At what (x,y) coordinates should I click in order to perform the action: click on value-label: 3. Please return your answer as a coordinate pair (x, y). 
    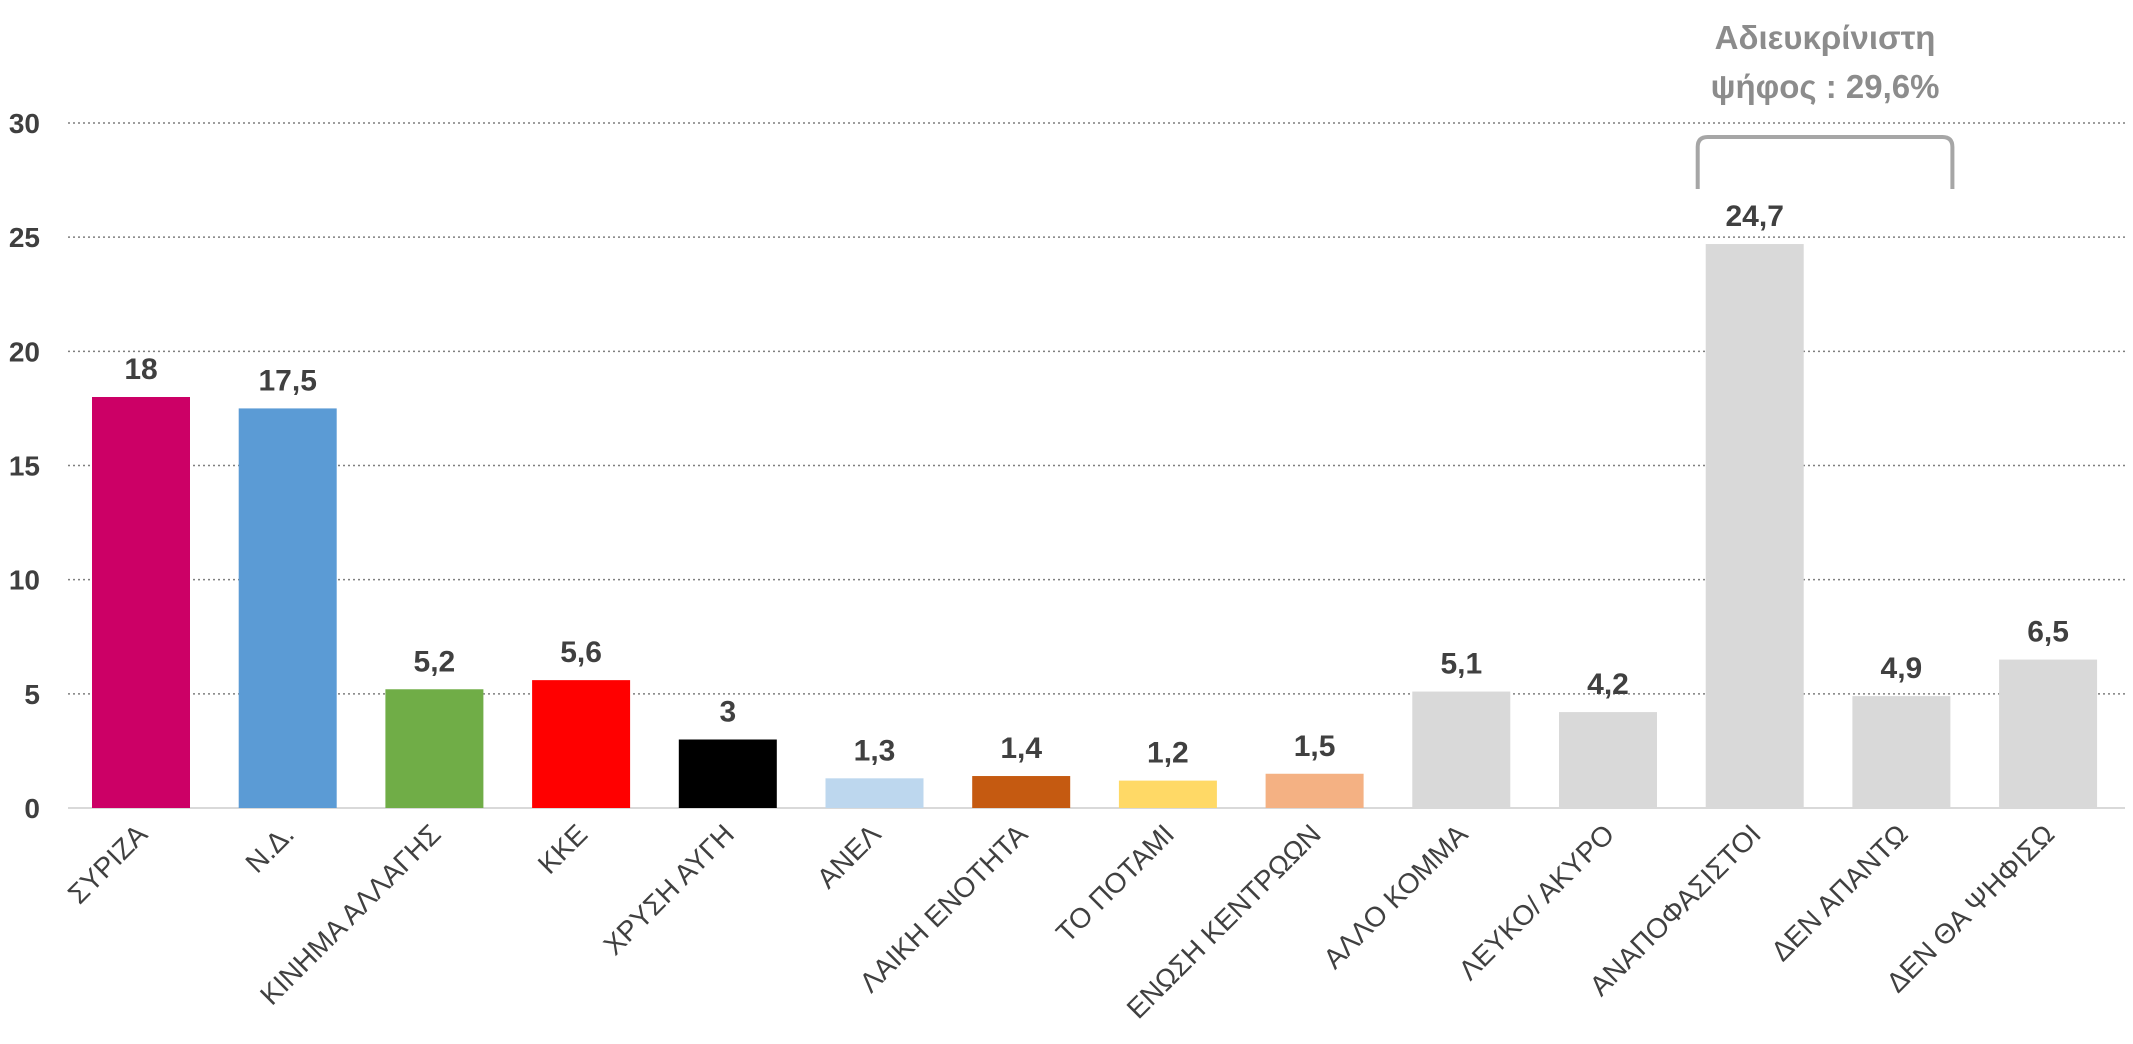
    Looking at the image, I should click on (727, 712).